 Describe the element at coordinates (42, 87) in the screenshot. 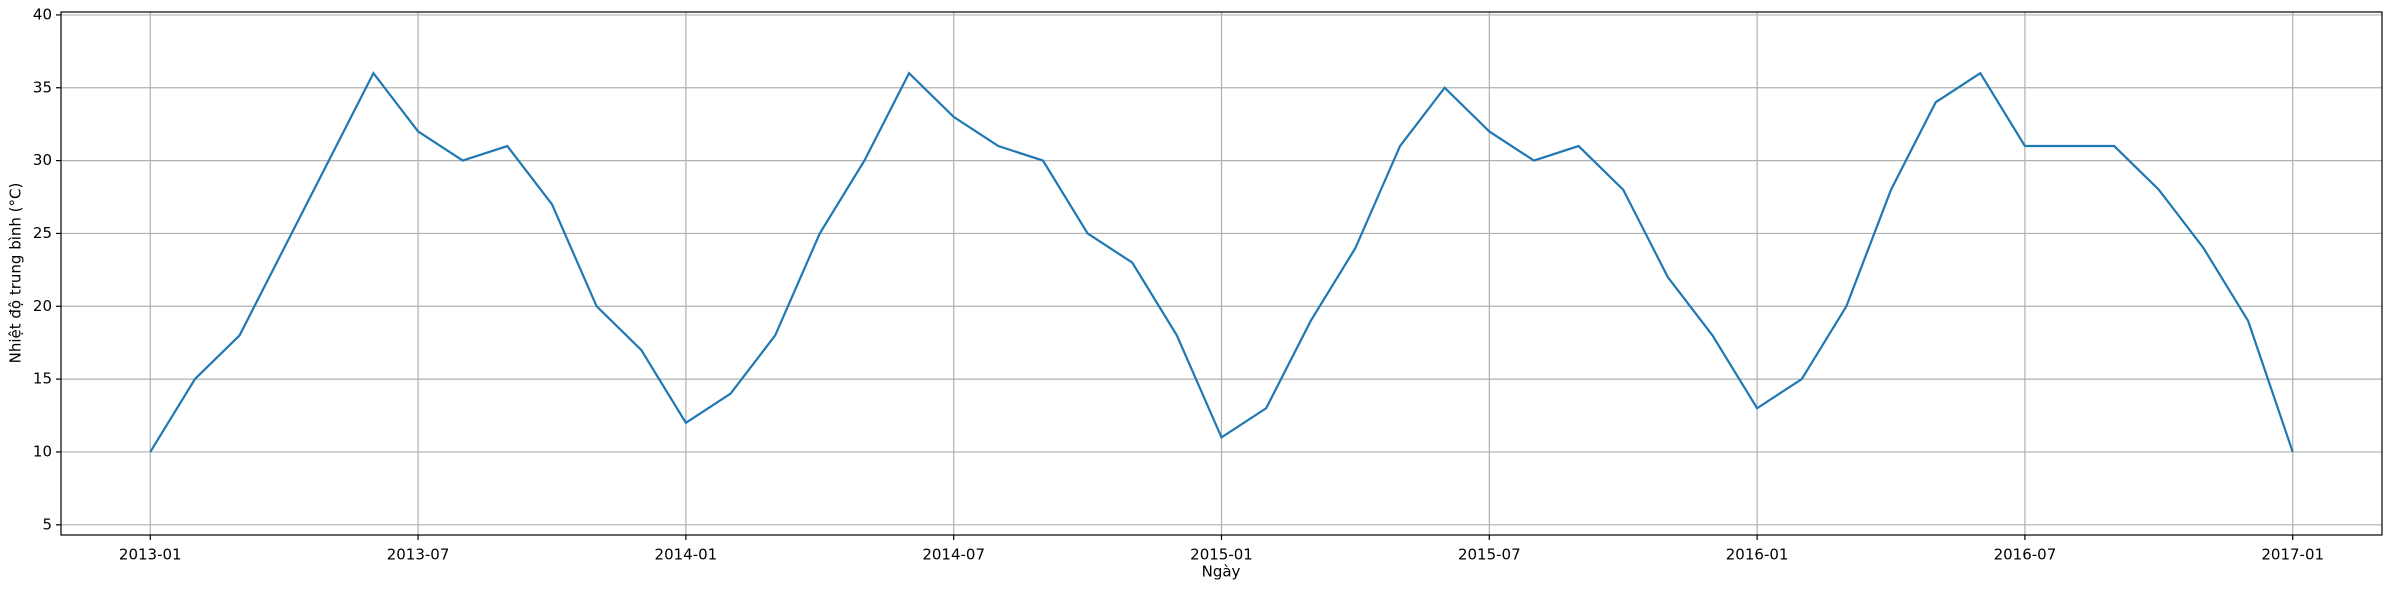

I see `y-tick-label: 35` at that location.